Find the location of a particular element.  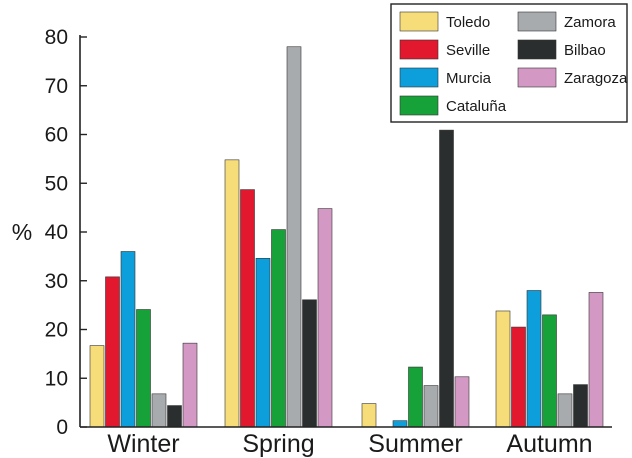

y-tick-label: 60 is located at coordinates (56, 135).